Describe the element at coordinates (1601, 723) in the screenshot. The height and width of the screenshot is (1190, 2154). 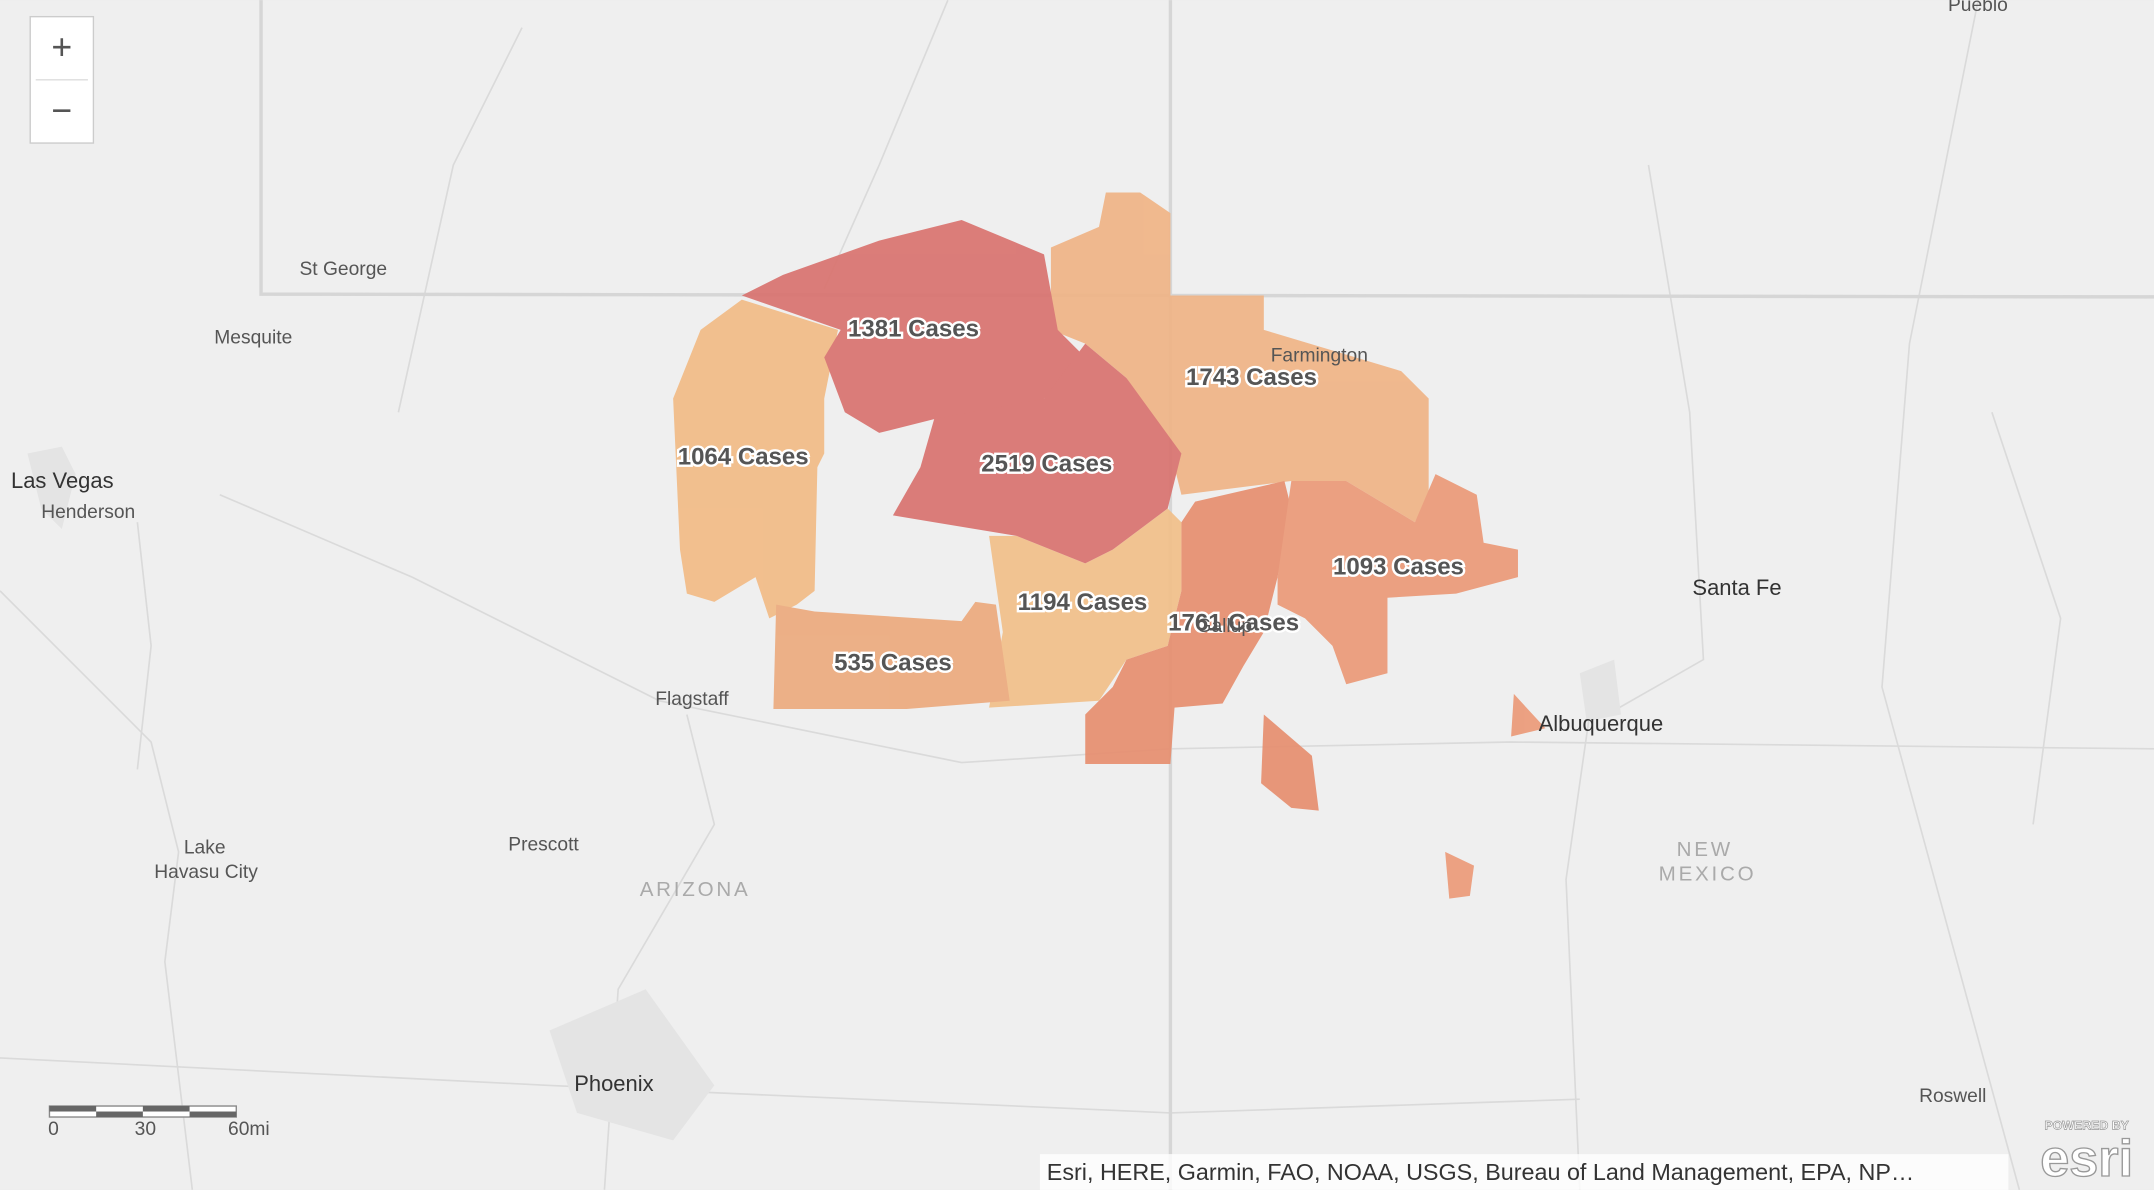
I see `place-label: Albuquerque` at that location.